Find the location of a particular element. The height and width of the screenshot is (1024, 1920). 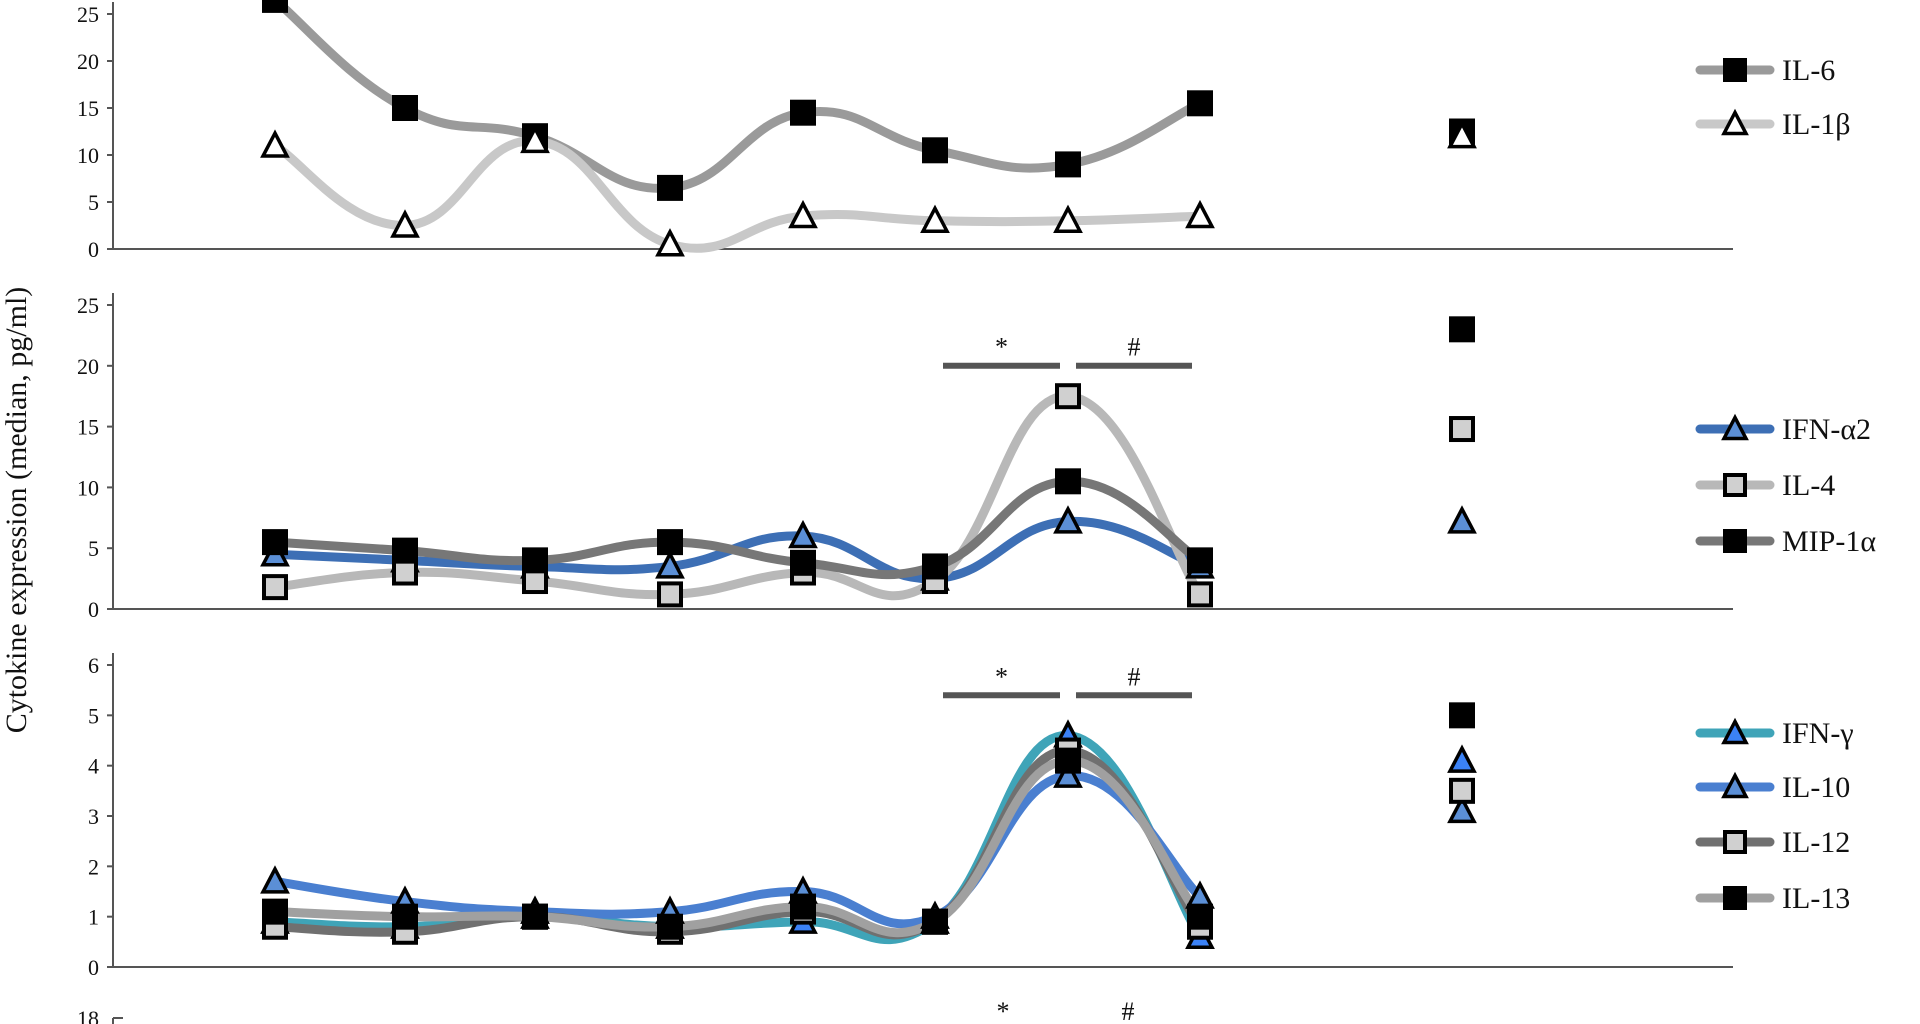

legend-label: IFN-α2 is located at coordinates (1826, 429).